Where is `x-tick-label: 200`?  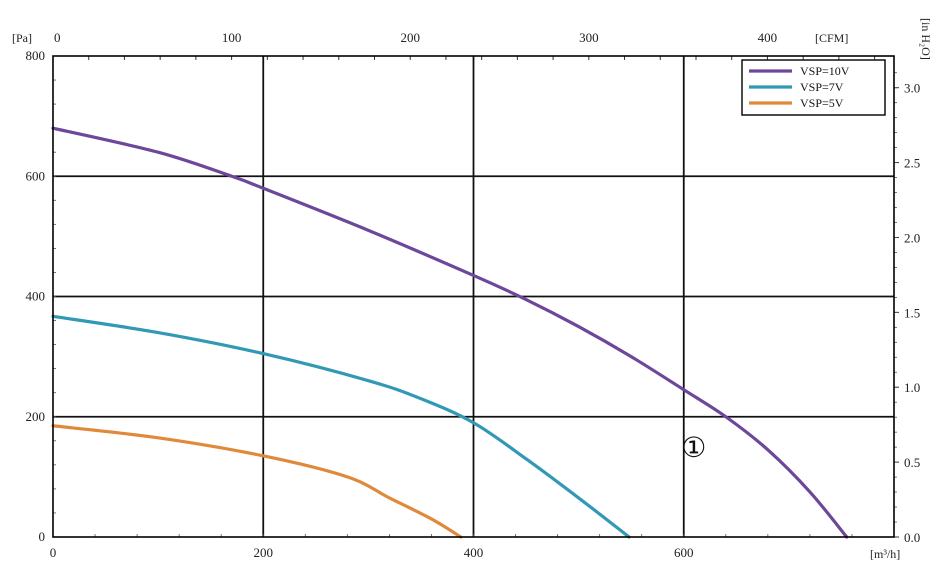 x-tick-label: 200 is located at coordinates (264, 552).